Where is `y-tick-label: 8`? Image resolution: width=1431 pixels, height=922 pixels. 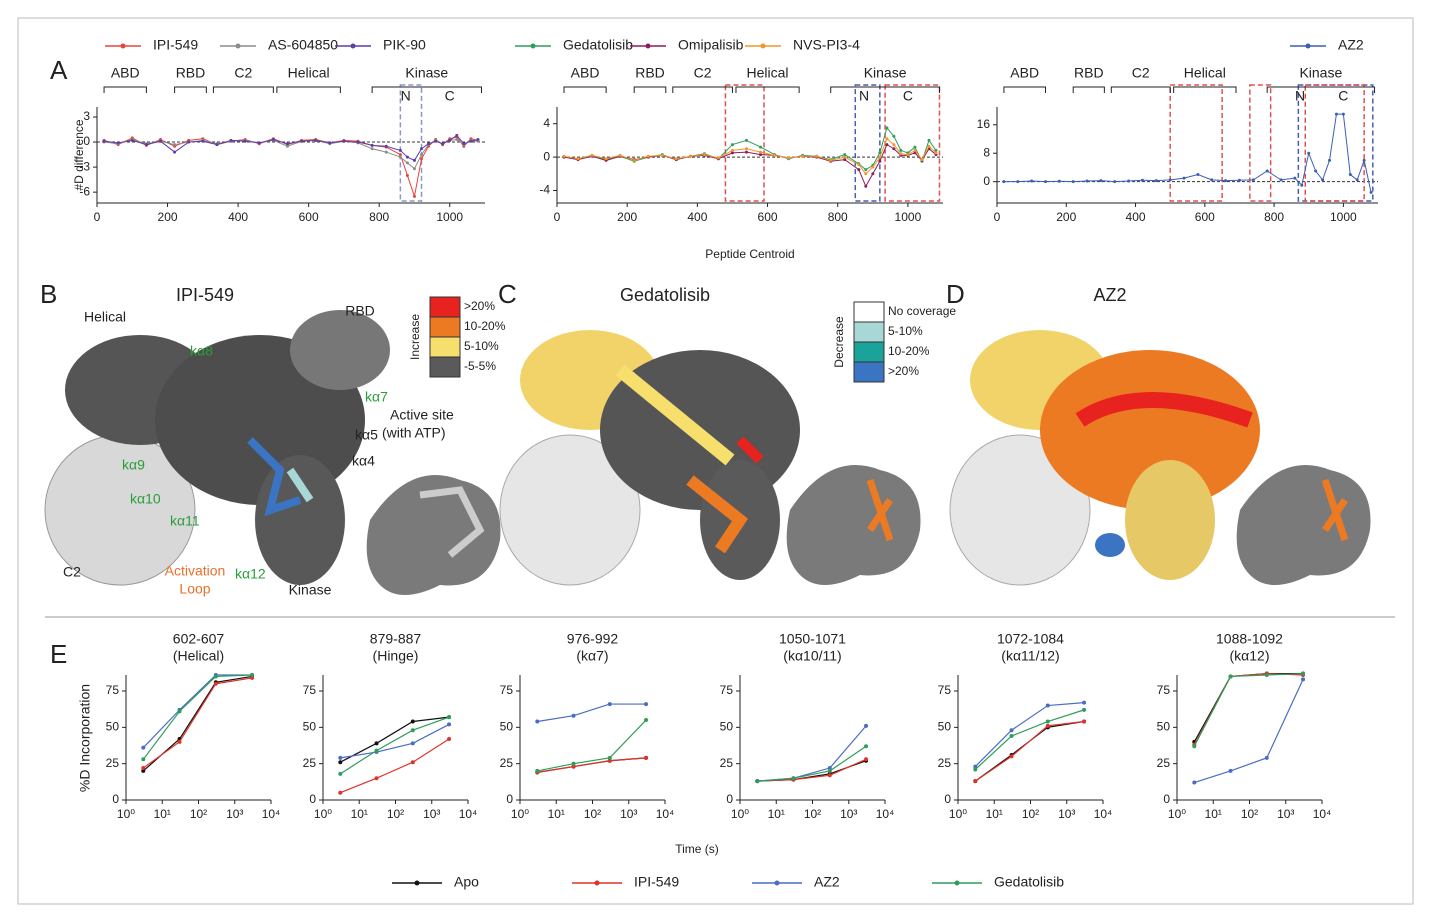 y-tick-label: 8 is located at coordinates (986, 152).